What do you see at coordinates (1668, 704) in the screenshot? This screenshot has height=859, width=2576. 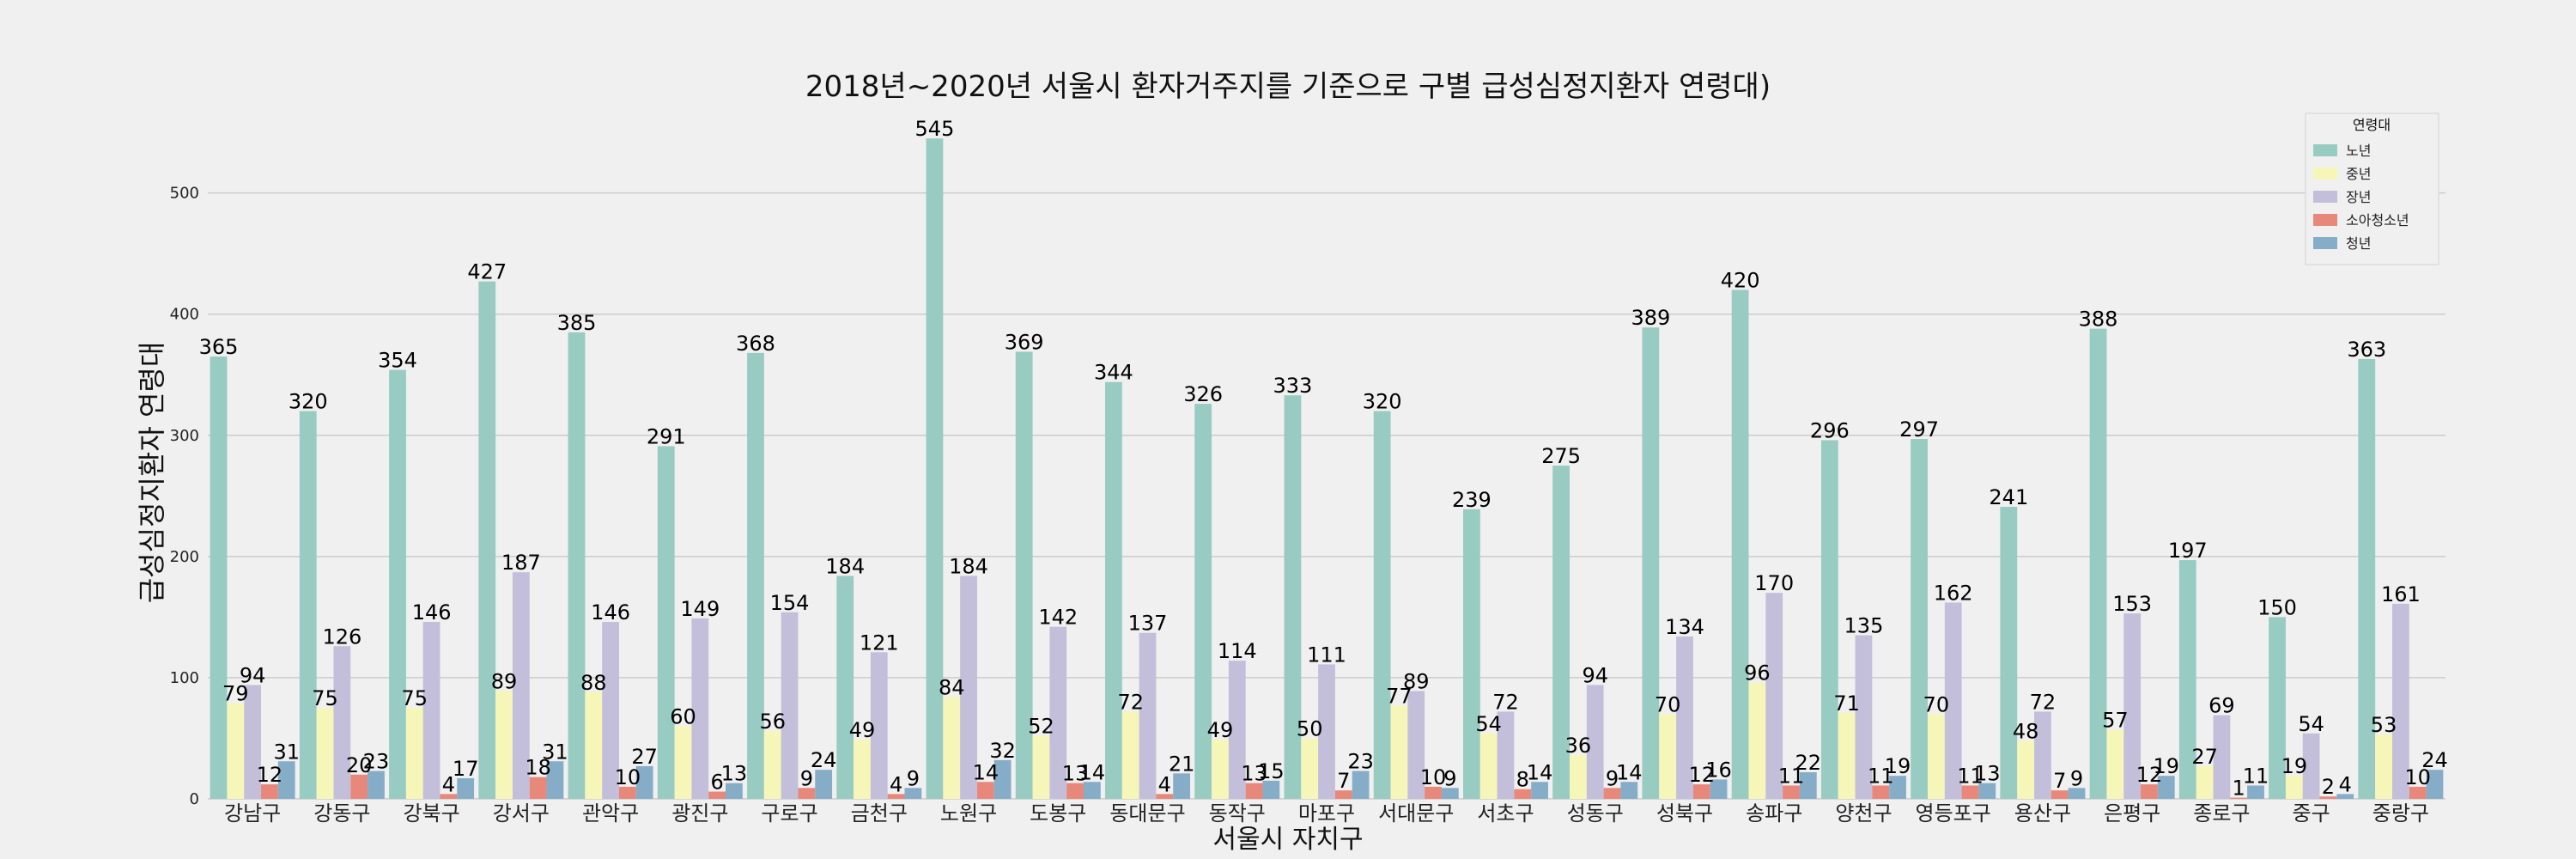 I see `data-label: 70` at bounding box center [1668, 704].